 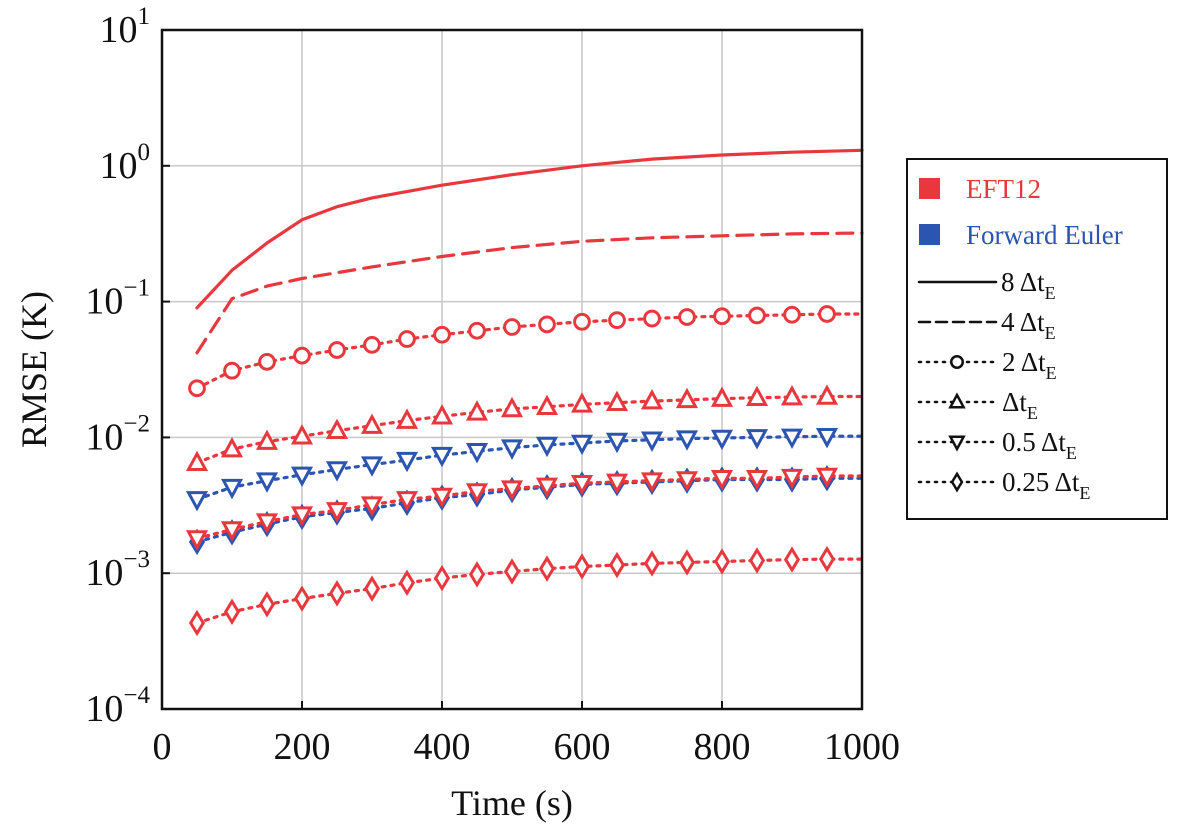 What do you see at coordinates (136, 695) in the screenshot?
I see `y-tick-exponent: −4` at bounding box center [136, 695].